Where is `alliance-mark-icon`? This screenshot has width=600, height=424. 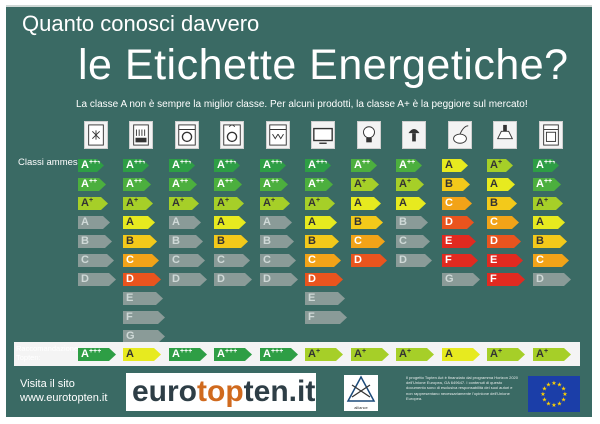 alliance-mark-icon is located at coordinates (361, 388).